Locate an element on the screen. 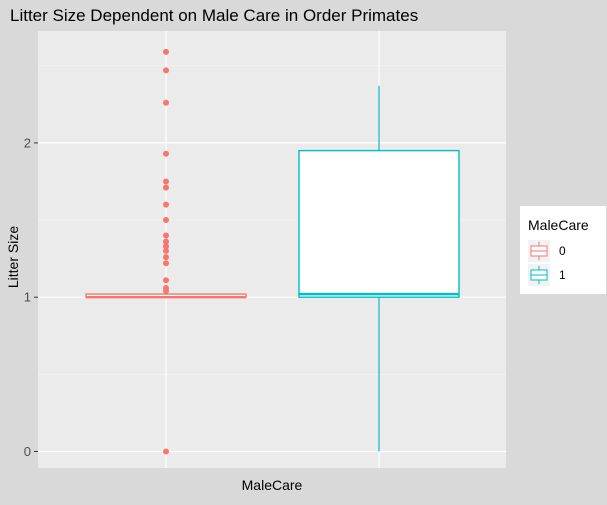 The width and height of the screenshot is (607, 505). legend-label: 0 is located at coordinates (562, 251).